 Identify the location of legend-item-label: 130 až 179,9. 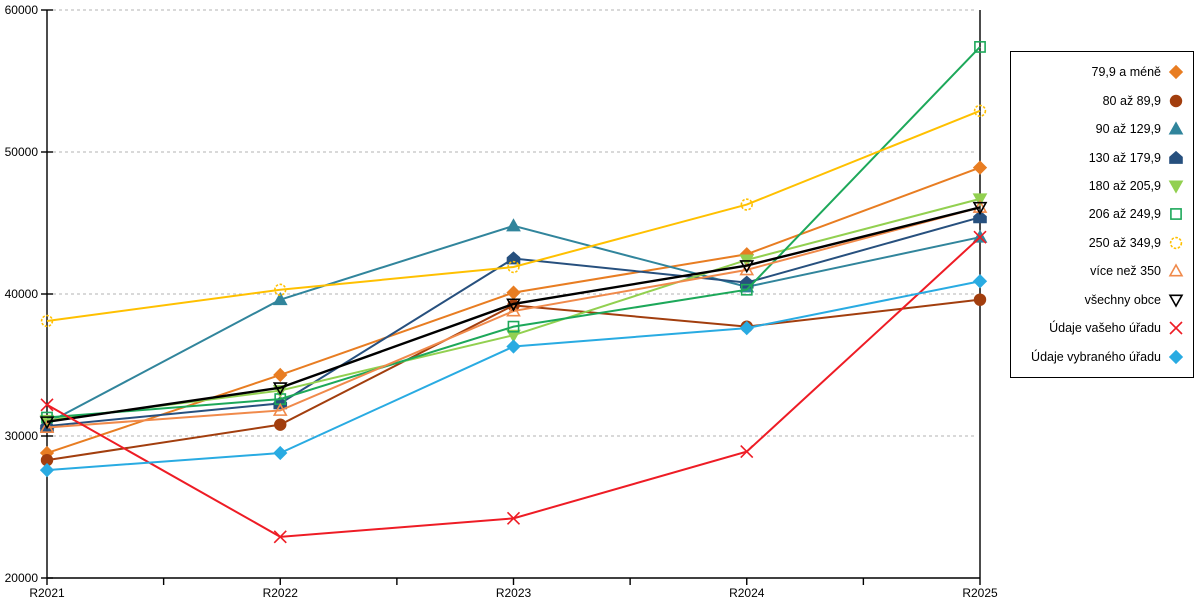
(1124, 157).